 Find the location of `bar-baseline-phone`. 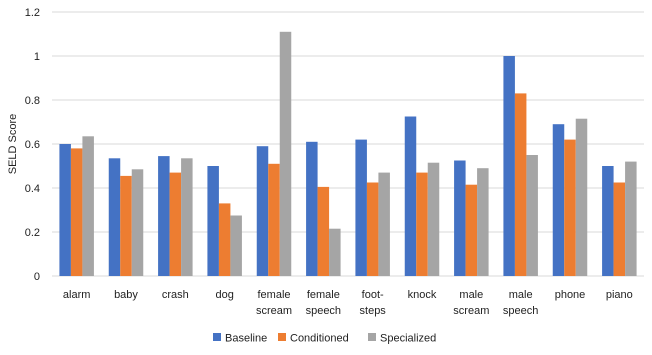

bar-baseline-phone is located at coordinates (558, 200).